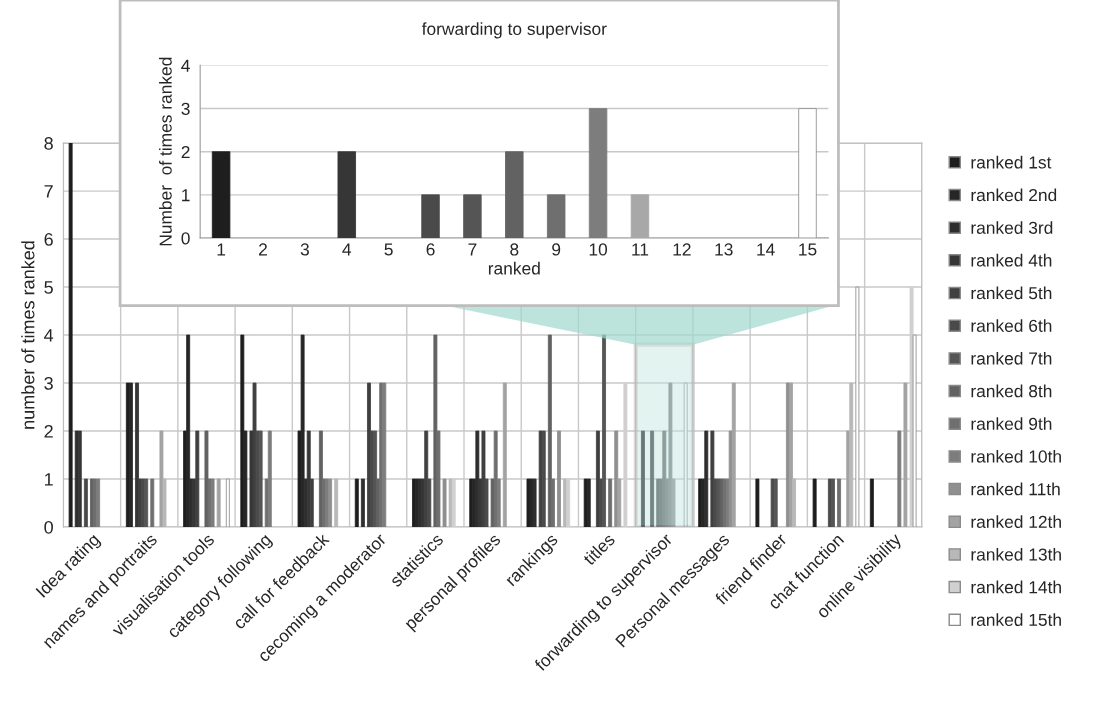  I want to click on y-tick-label: 0, so click(48, 527).